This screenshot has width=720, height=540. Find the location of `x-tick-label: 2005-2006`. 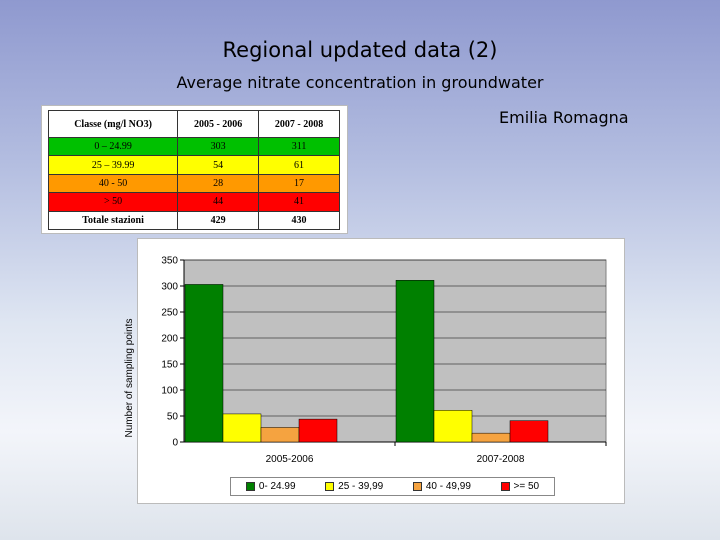

x-tick-label: 2005-2006 is located at coordinates (290, 459).